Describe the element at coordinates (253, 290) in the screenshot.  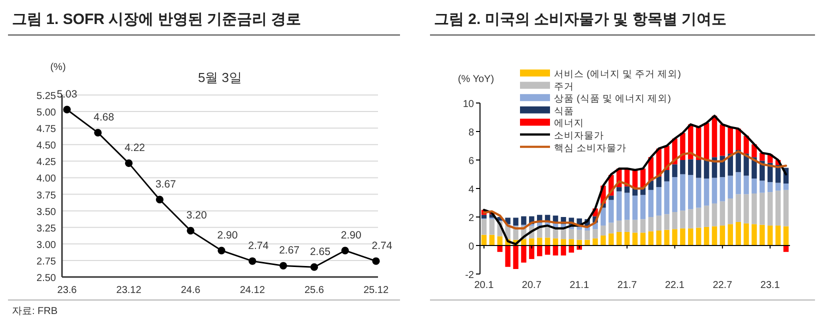
I see `x-tick-label: 24.12` at that location.